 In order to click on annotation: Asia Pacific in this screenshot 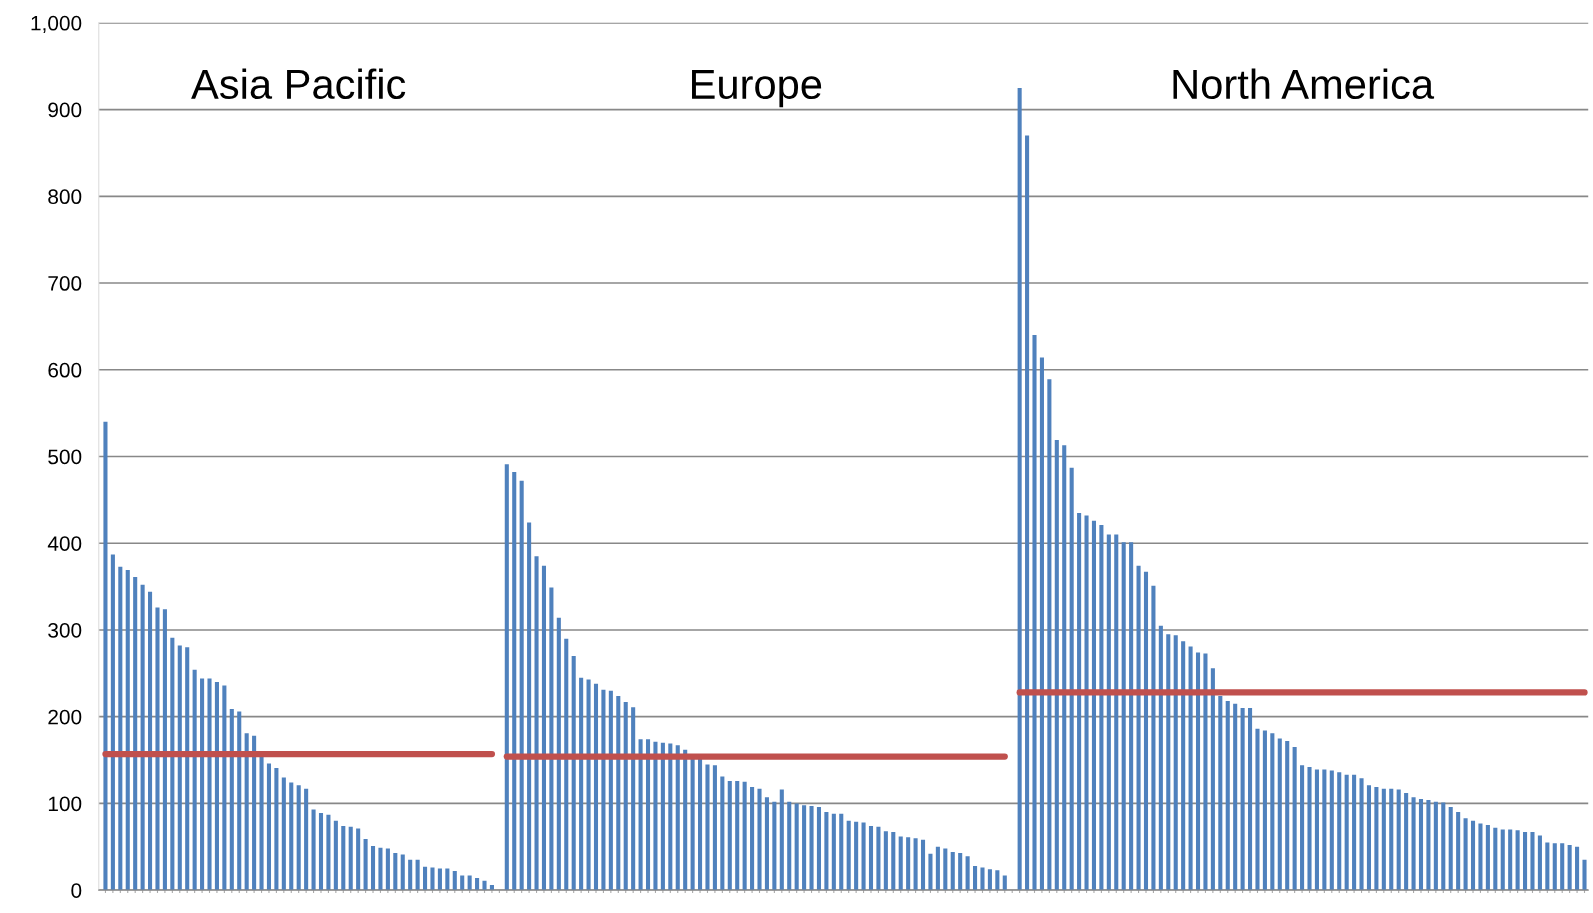, I will do `click(298, 84)`.